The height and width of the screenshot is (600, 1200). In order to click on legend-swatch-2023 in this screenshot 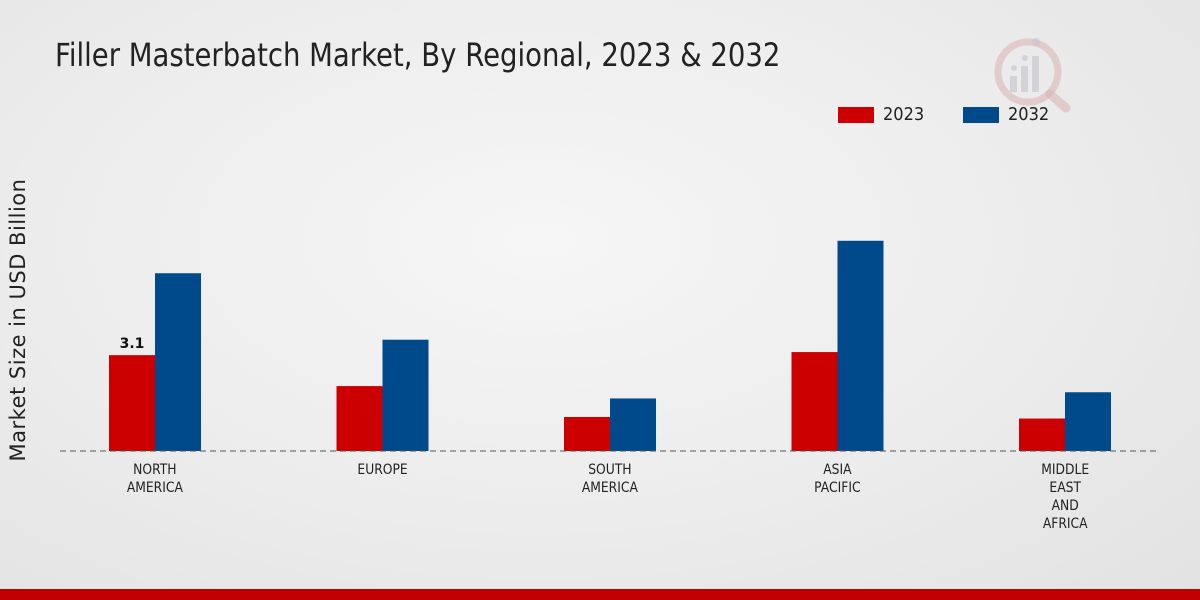, I will do `click(856, 114)`.